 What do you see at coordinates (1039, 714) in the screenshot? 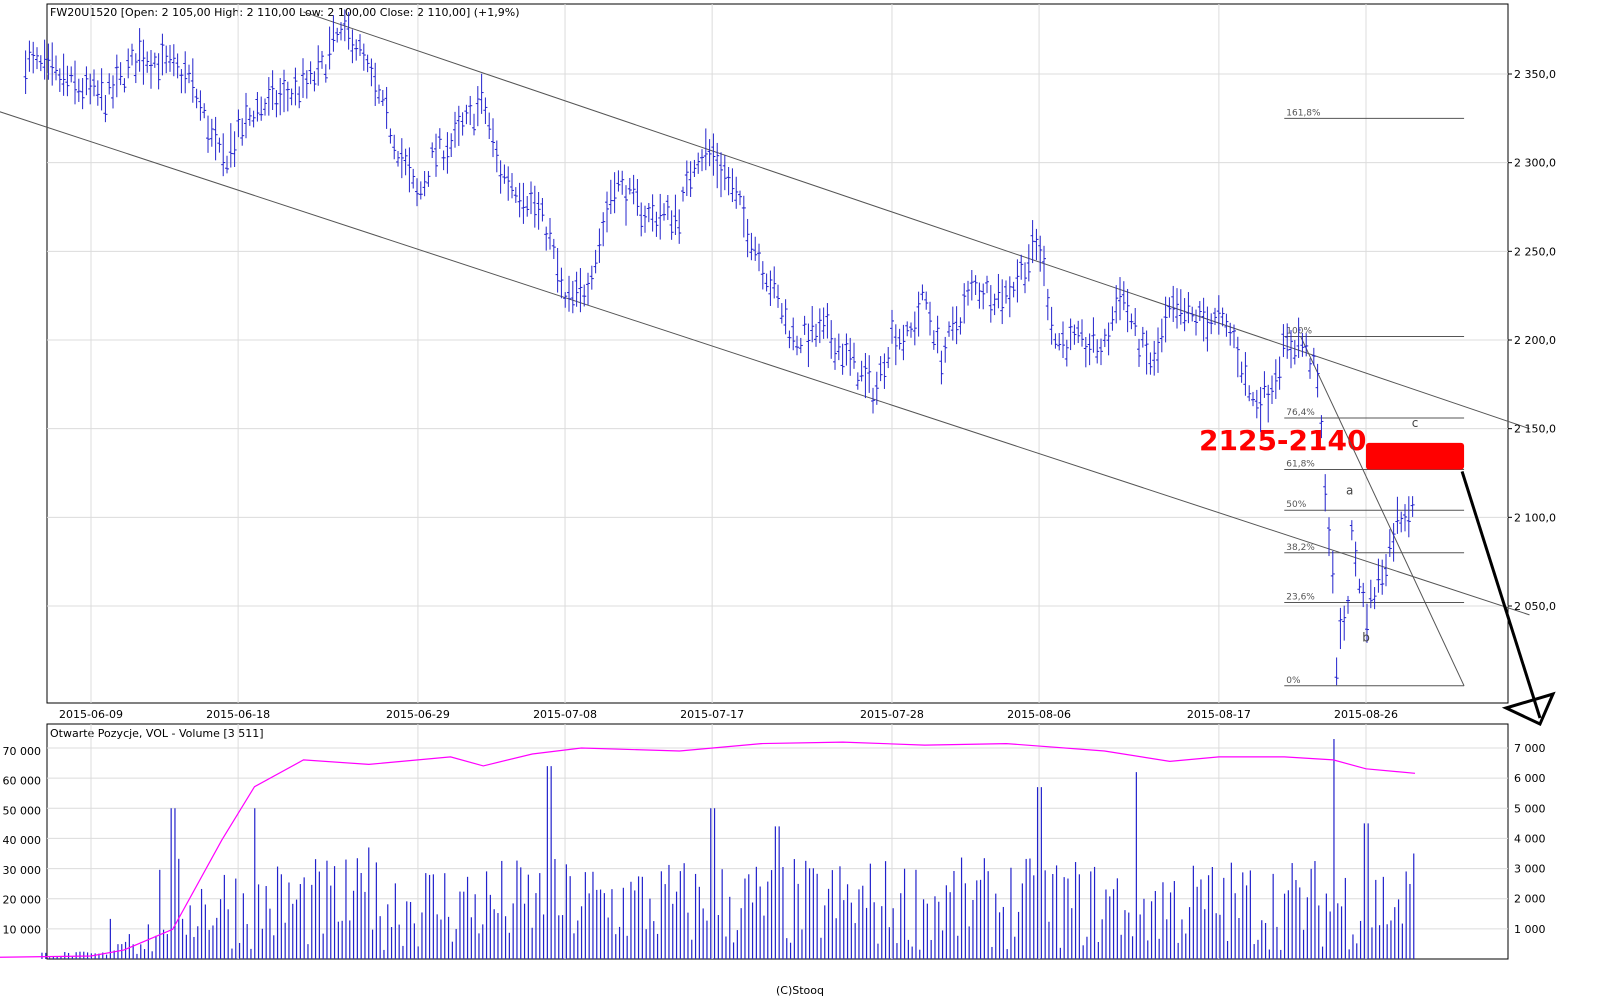
I see `x-tick-label: 2015-08-06` at bounding box center [1039, 714].